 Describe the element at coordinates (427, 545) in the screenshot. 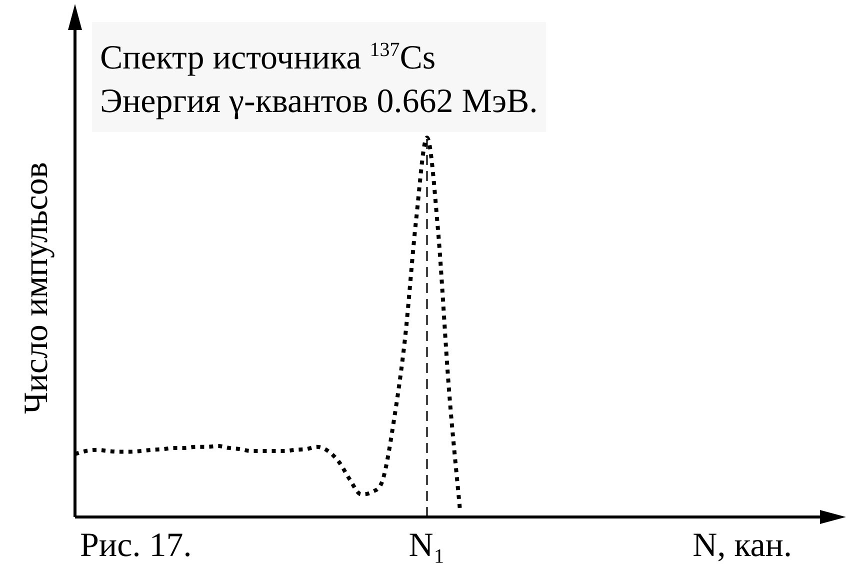

I see `text: N₁` at that location.